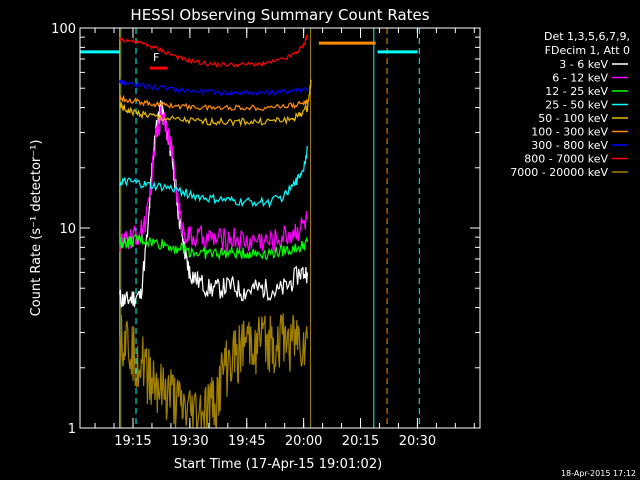 The width and height of the screenshot is (640, 480). I want to click on y-tick-label: 100, so click(63, 29).